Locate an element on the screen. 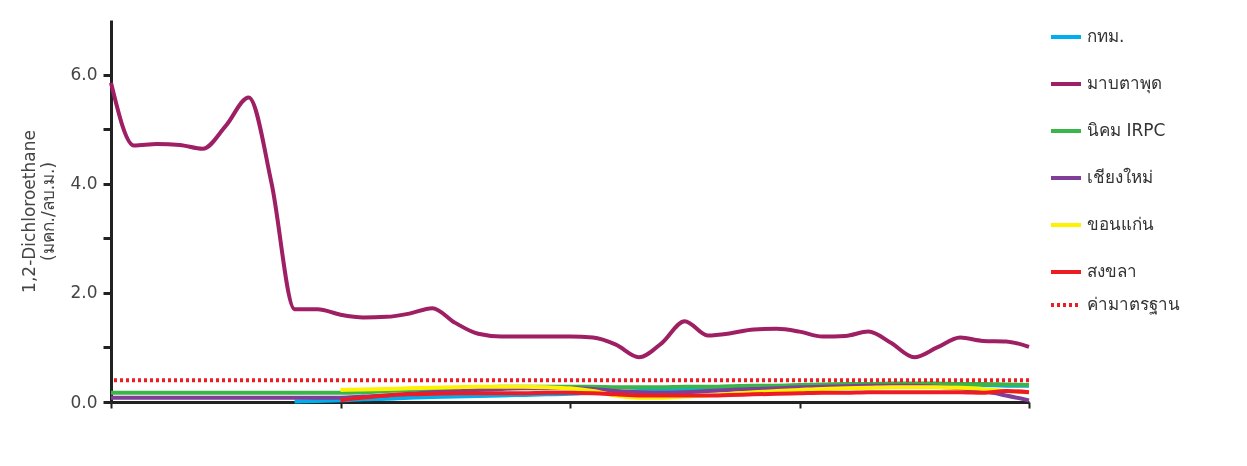  legend-label: กทม. is located at coordinates (1106, 36).